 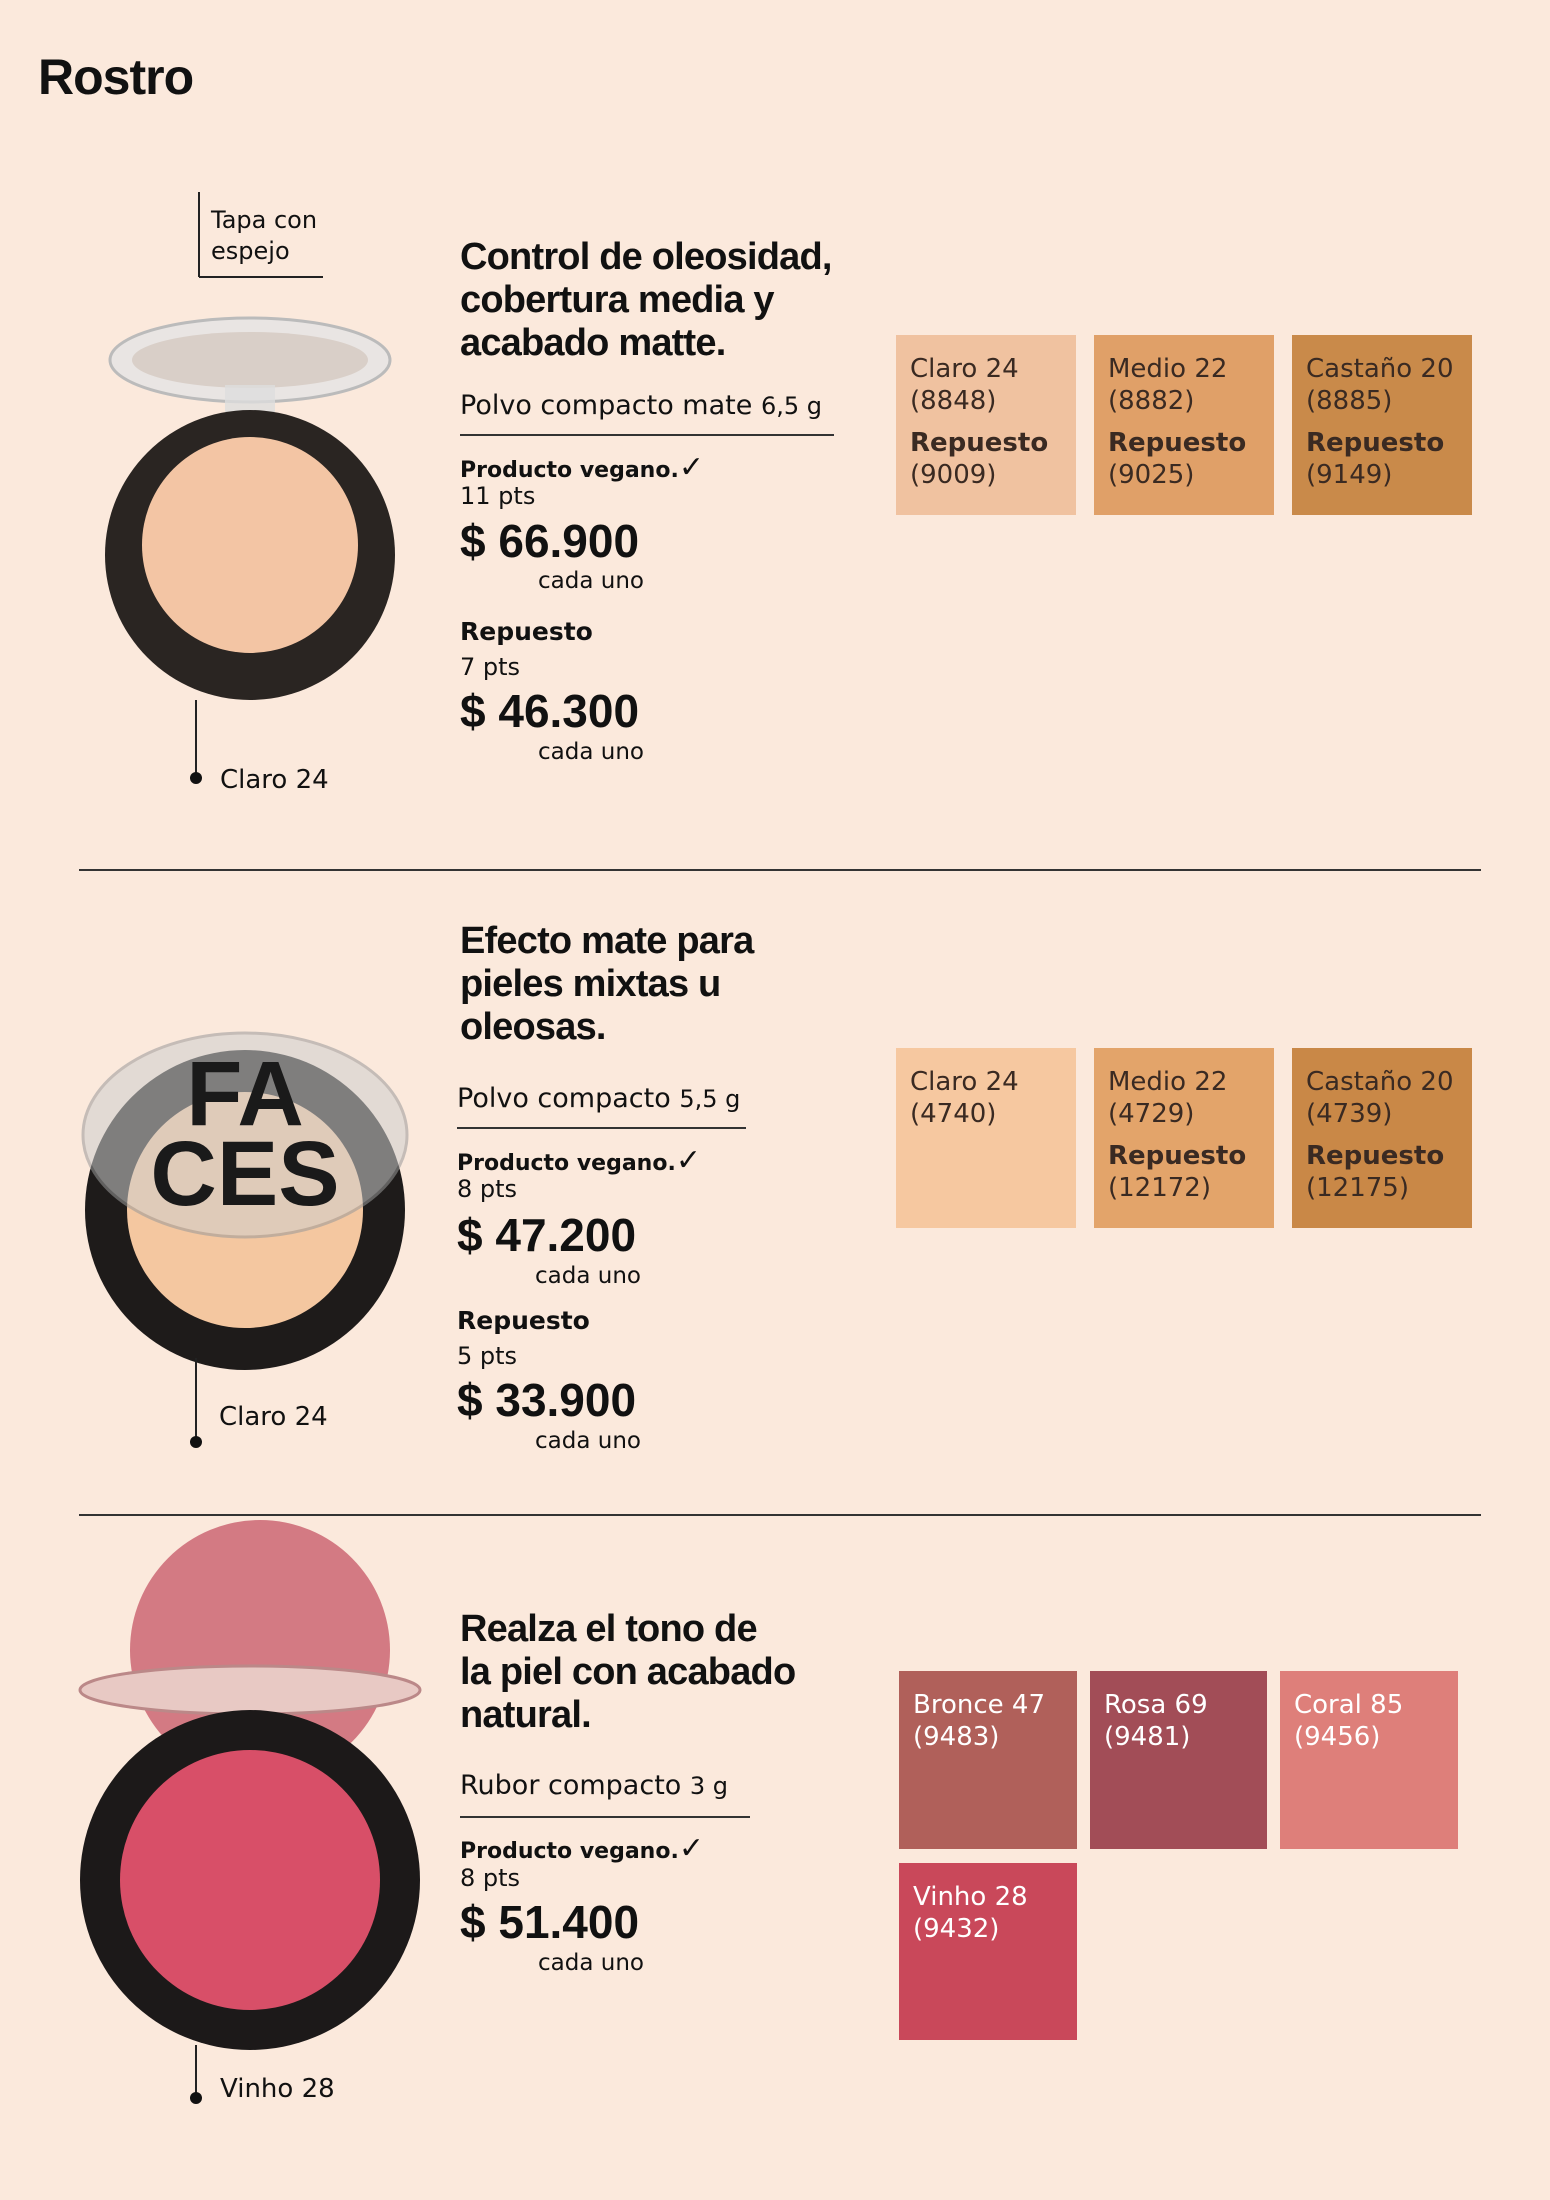 What do you see at coordinates (986, 425) in the screenshot?
I see `swatch: Claro 24 (8848) Repuesto (9009)` at bounding box center [986, 425].